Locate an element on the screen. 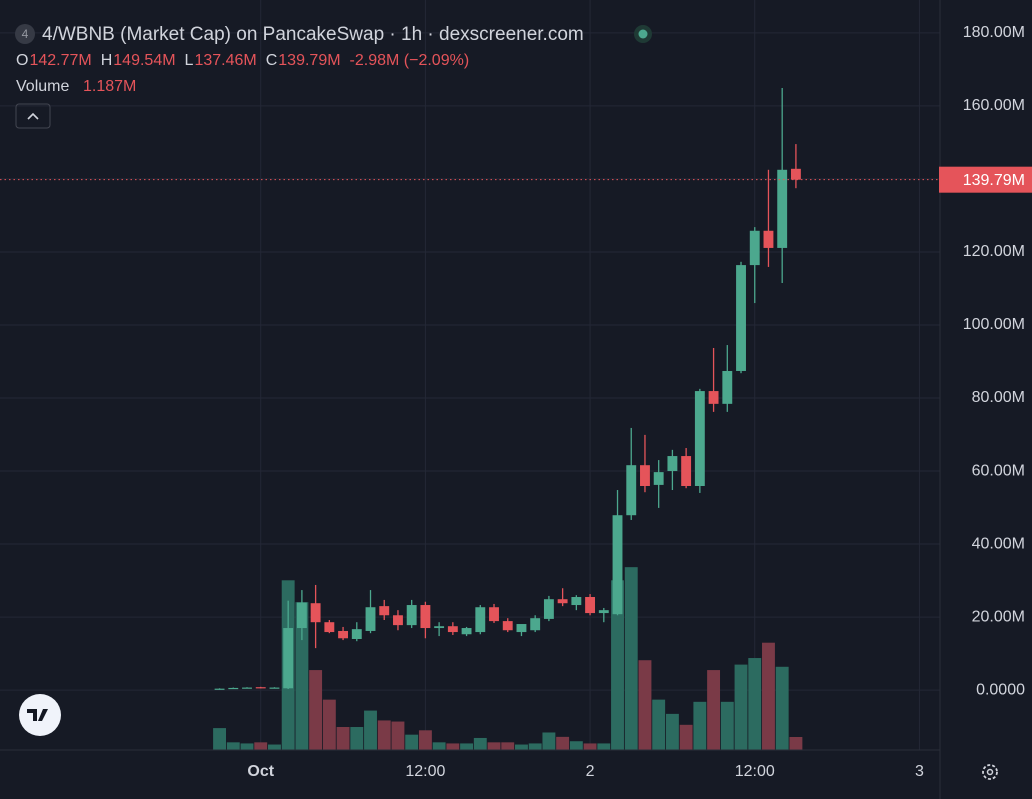 The height and width of the screenshot is (799, 1032). logo is located at coordinates (40, 715).